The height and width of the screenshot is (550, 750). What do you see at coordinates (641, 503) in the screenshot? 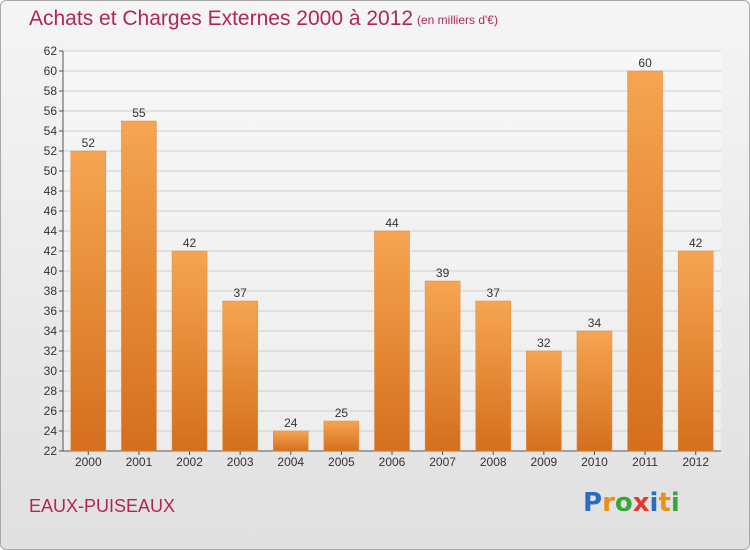
I see `logo-letter: x` at bounding box center [641, 503].